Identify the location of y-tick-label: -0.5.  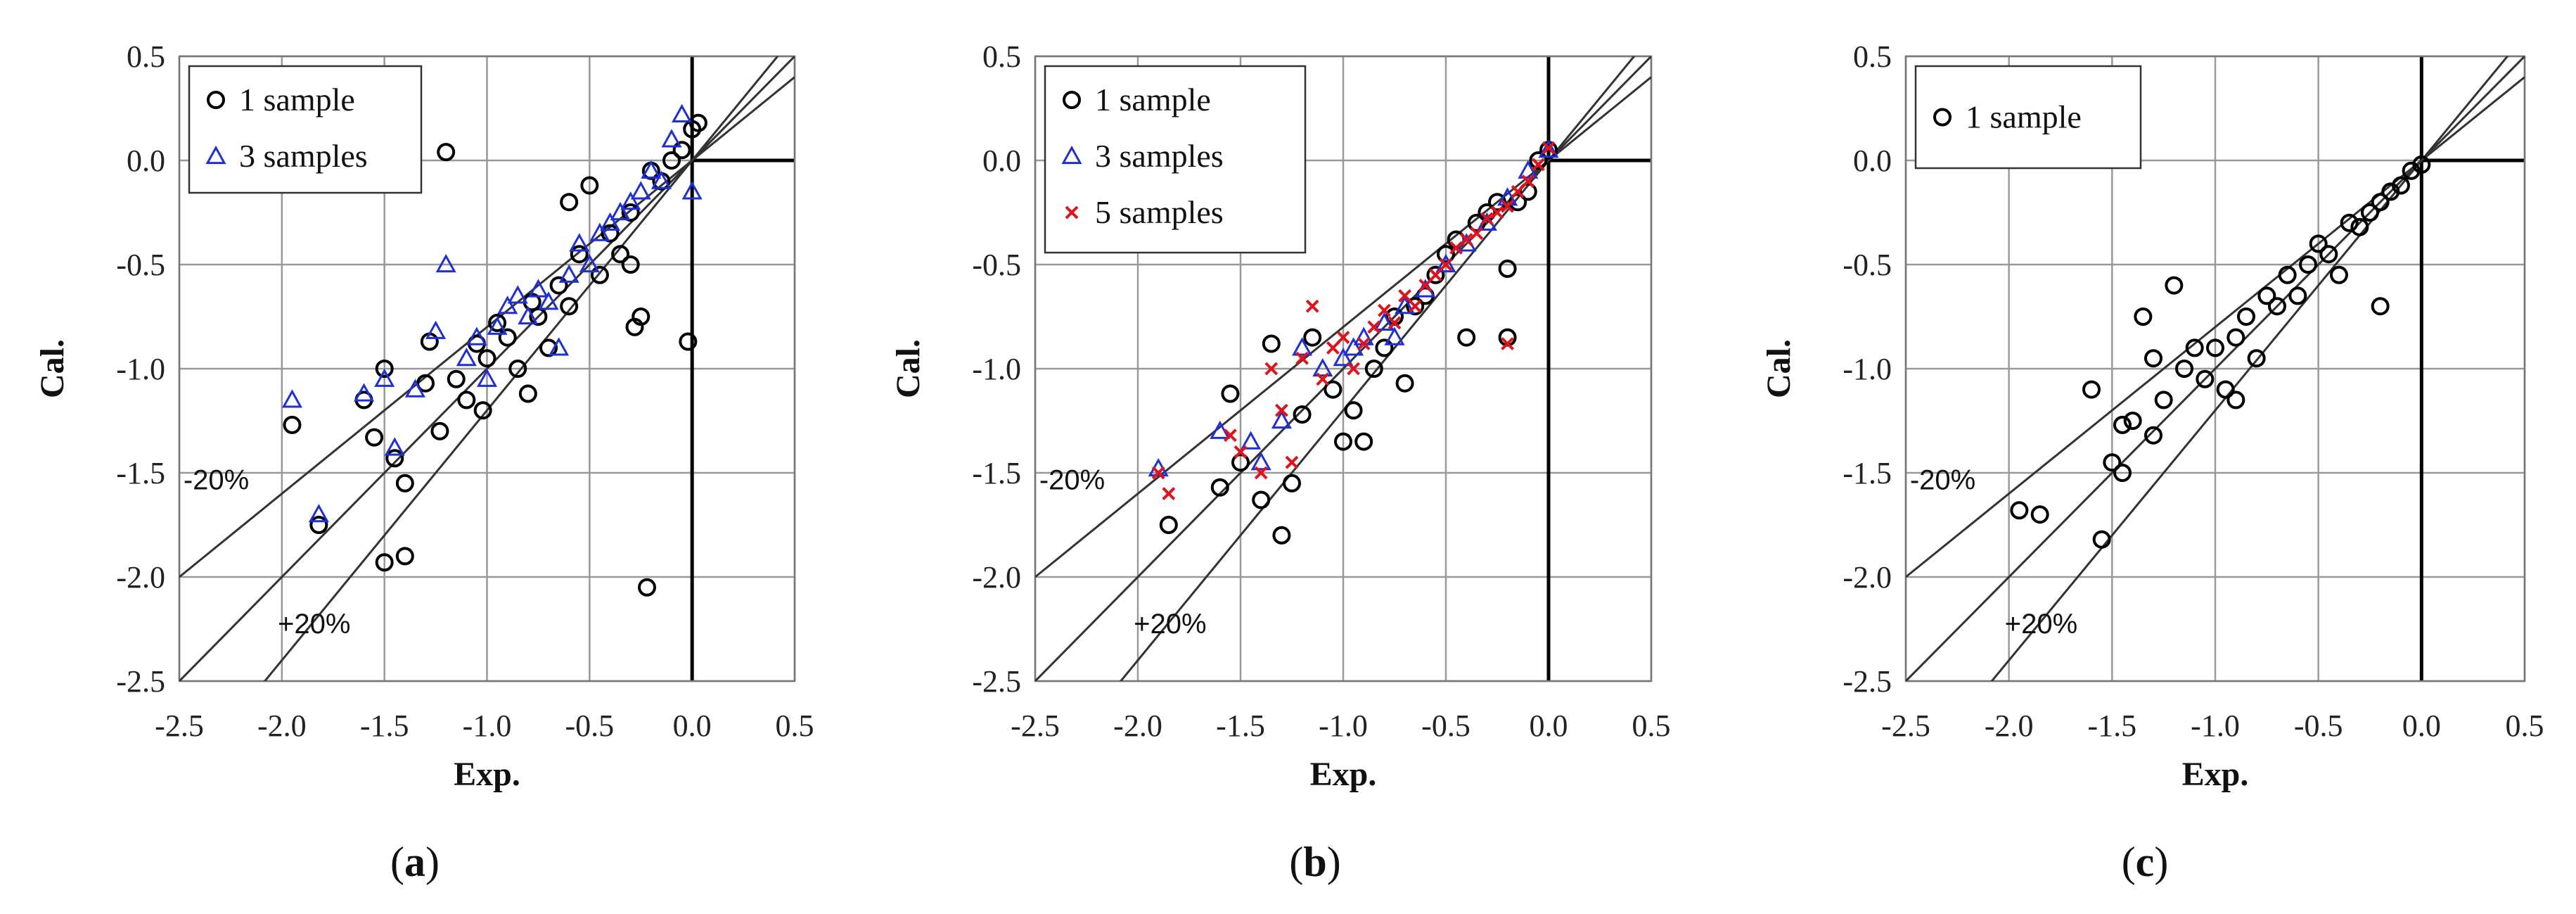
(1868, 265).